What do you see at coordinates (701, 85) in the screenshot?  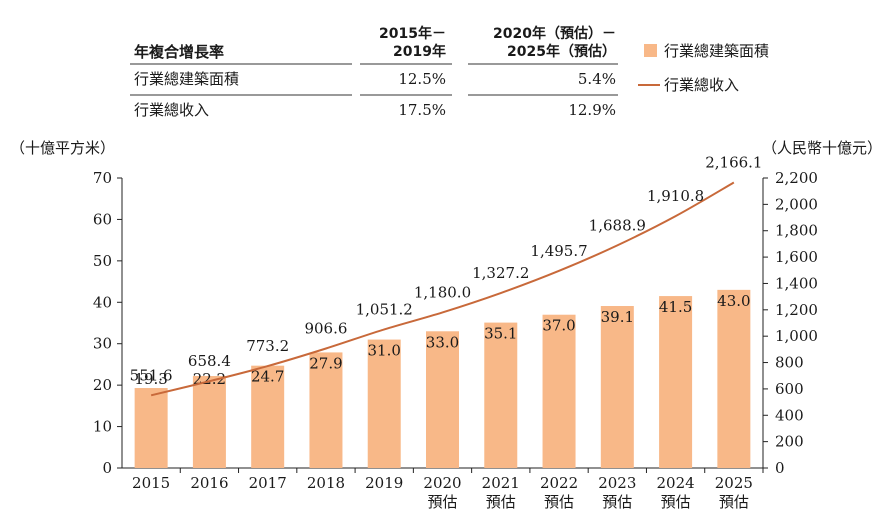 I see `legend-line-label: 行業總收入` at bounding box center [701, 85].